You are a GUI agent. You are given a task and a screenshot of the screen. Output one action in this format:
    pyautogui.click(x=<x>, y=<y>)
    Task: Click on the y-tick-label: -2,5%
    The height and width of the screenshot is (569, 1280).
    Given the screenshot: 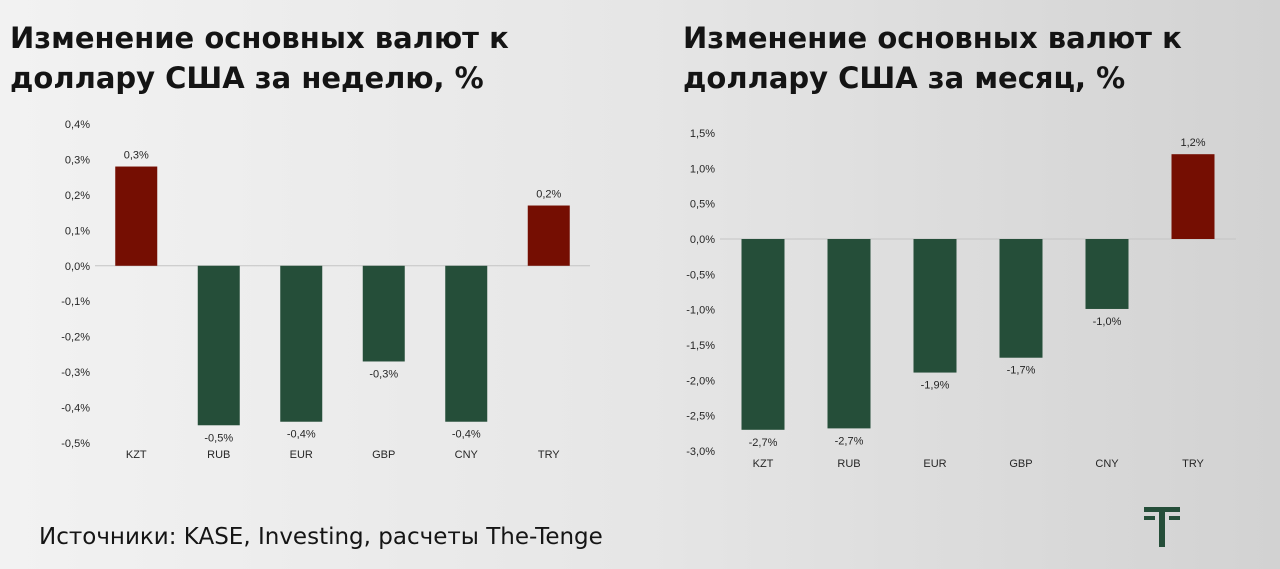 What is the action you would take?
    pyautogui.click(x=700, y=417)
    